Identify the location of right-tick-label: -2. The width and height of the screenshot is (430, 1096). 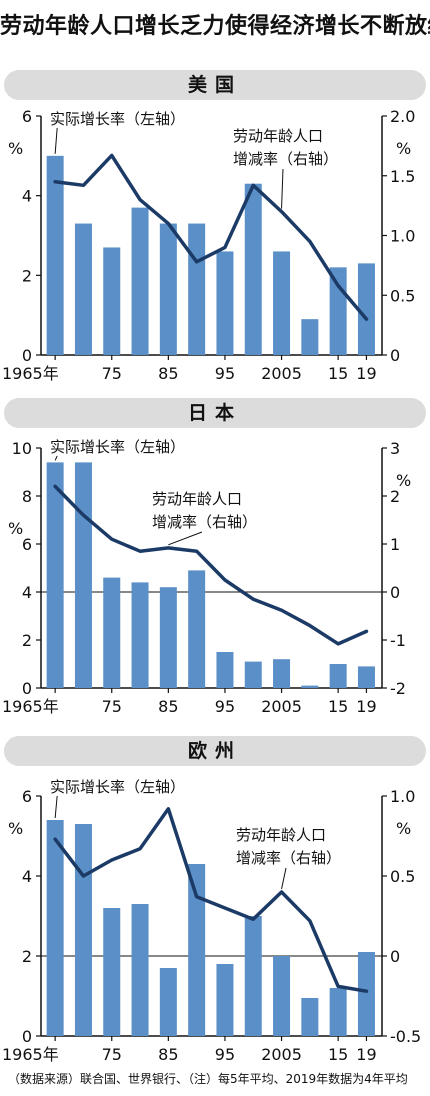
(398, 688).